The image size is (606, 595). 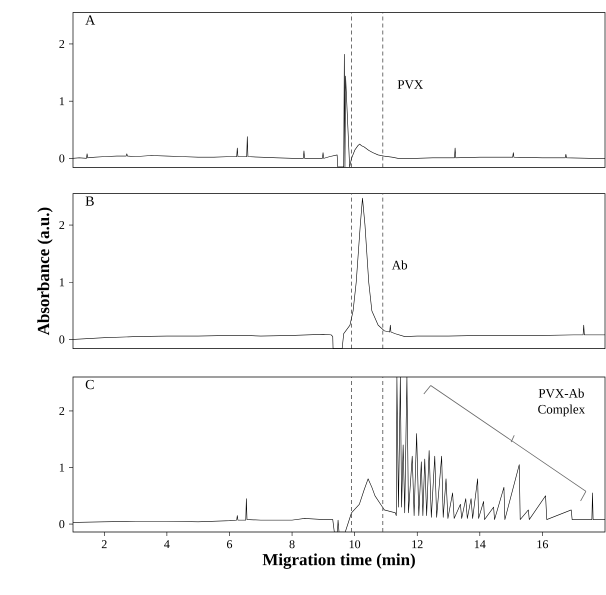 What do you see at coordinates (90, 385) in the screenshot?
I see `chart-title: C` at bounding box center [90, 385].